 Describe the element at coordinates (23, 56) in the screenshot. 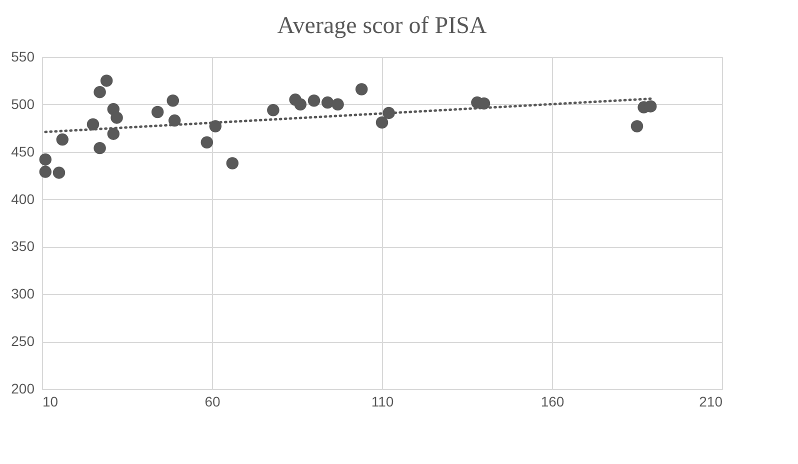

I see `y-tick-label: 550` at that location.